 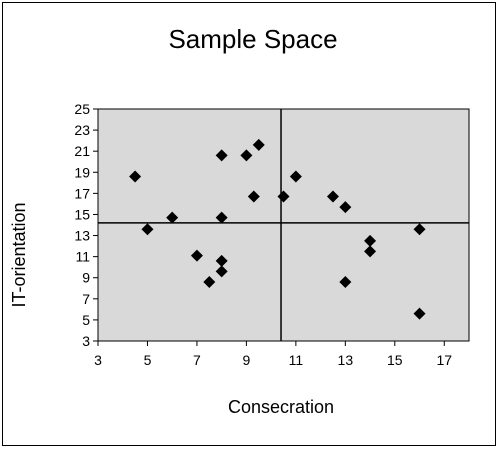 I want to click on x-tick-label: 15, so click(x=395, y=360).